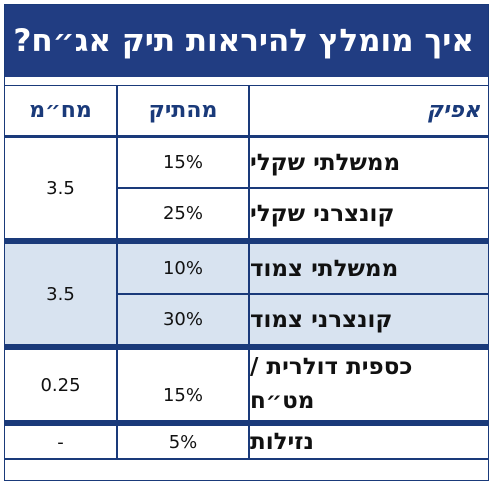 Image resolution: width=493 pixels, height=485 pixels. I want to click on row4-weight: 30%, so click(182, 319).